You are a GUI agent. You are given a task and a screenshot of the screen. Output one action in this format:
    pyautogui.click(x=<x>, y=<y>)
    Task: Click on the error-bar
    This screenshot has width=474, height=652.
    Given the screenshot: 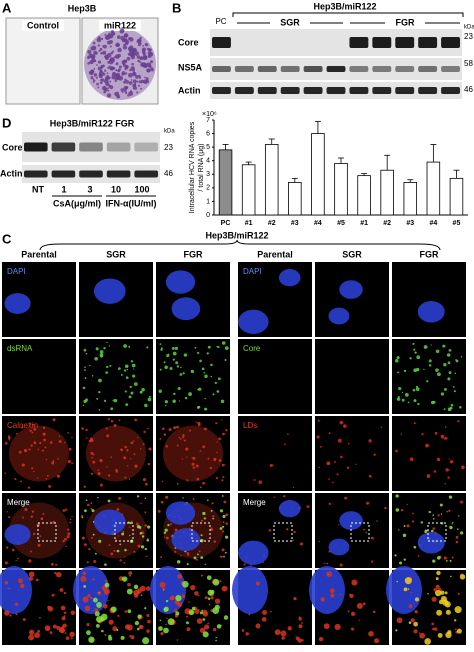 What is the action you would take?
    pyautogui.click(x=248, y=163)
    